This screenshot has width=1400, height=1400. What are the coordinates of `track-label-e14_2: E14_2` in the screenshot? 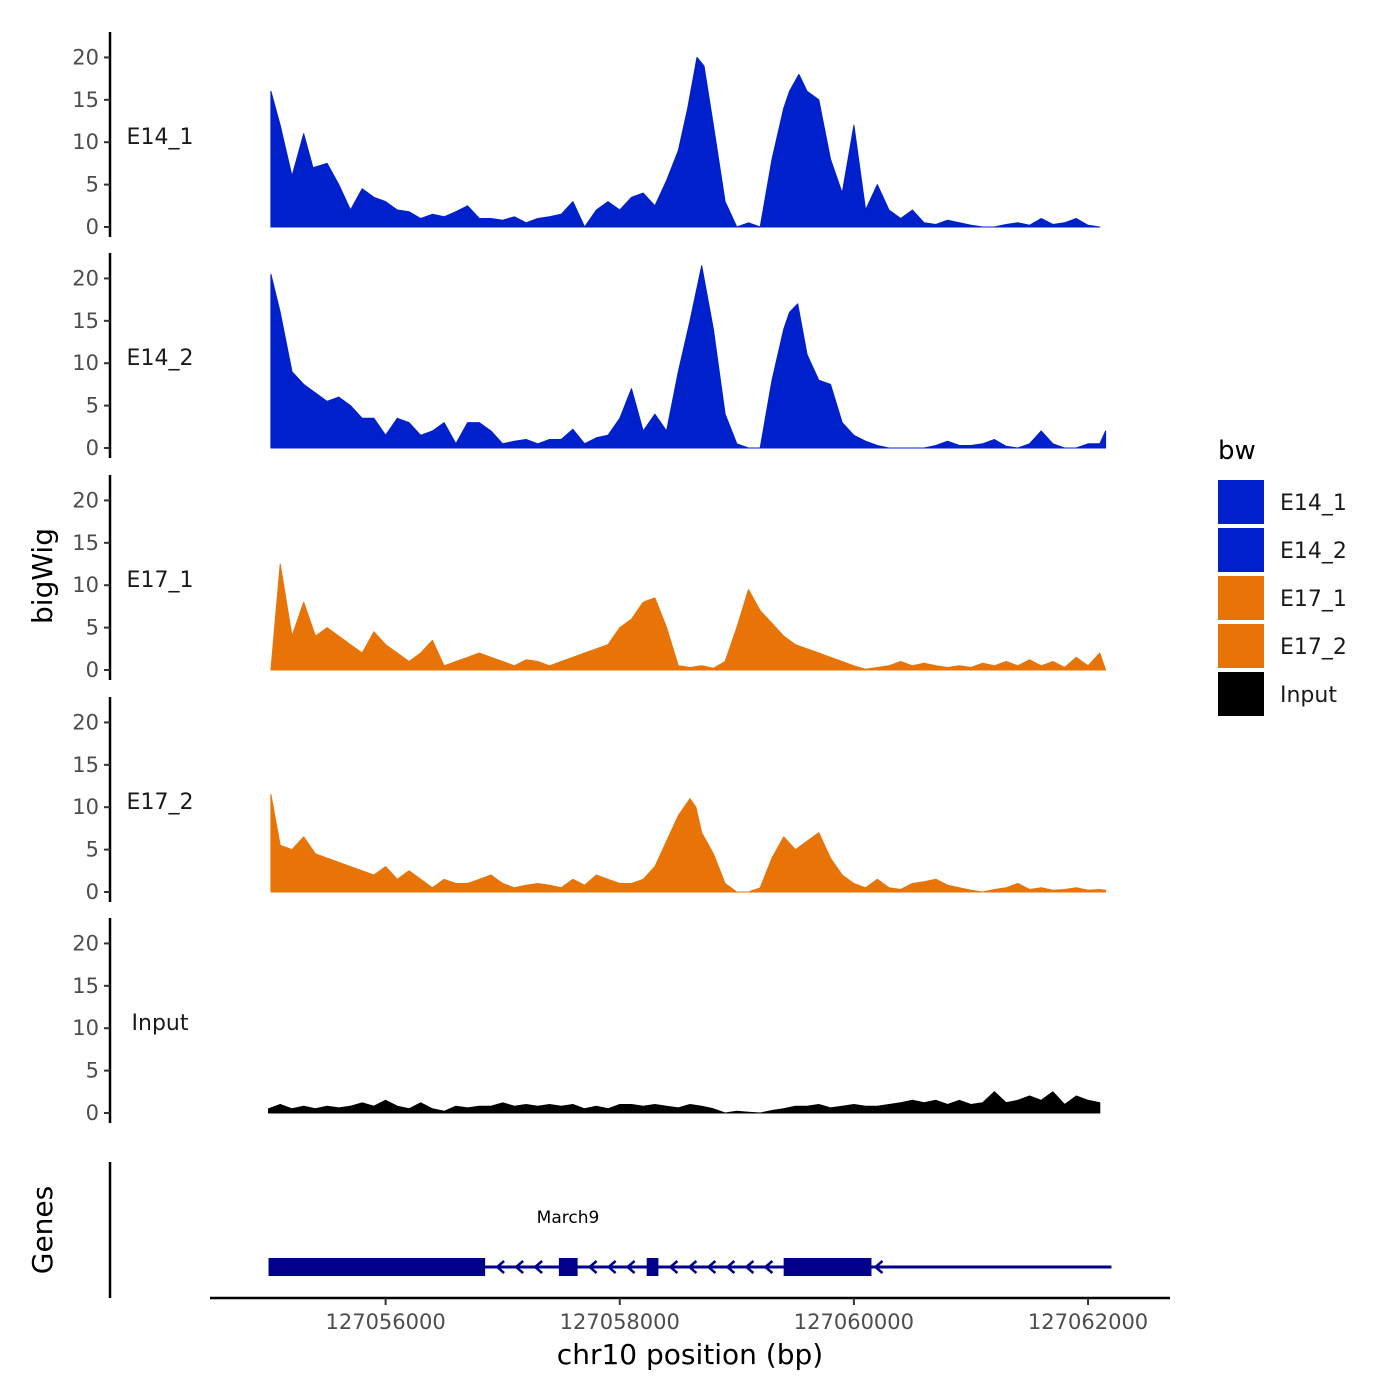 It's located at (160, 358).